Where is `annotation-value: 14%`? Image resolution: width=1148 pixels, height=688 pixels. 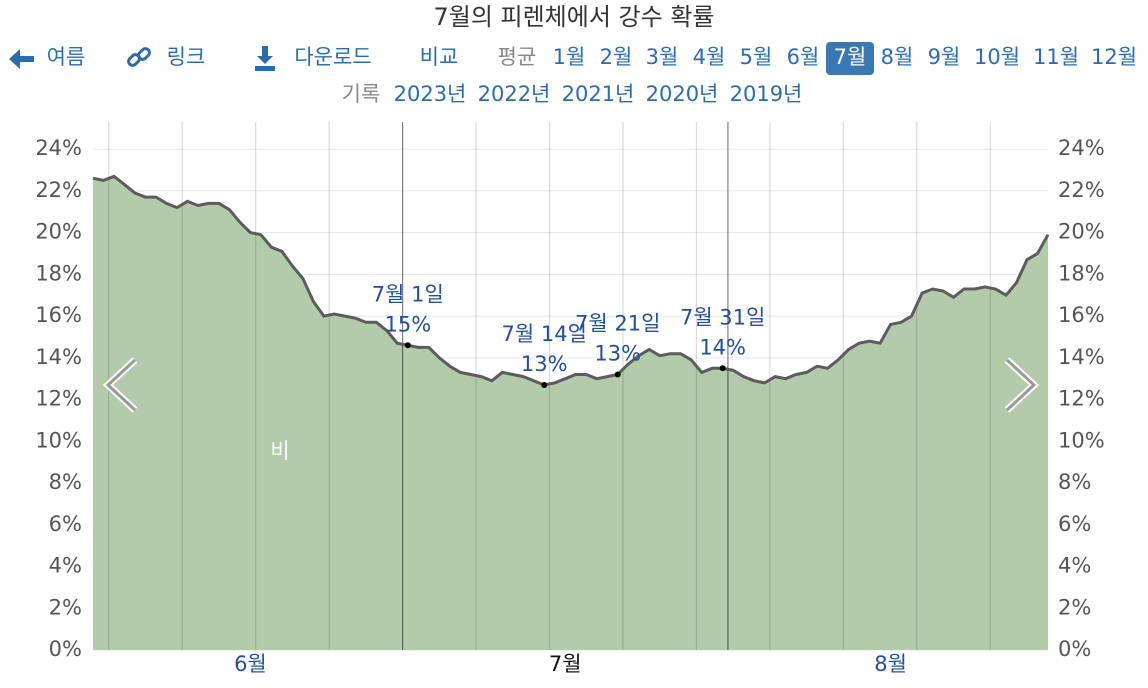
annotation-value: 14% is located at coordinates (722, 347).